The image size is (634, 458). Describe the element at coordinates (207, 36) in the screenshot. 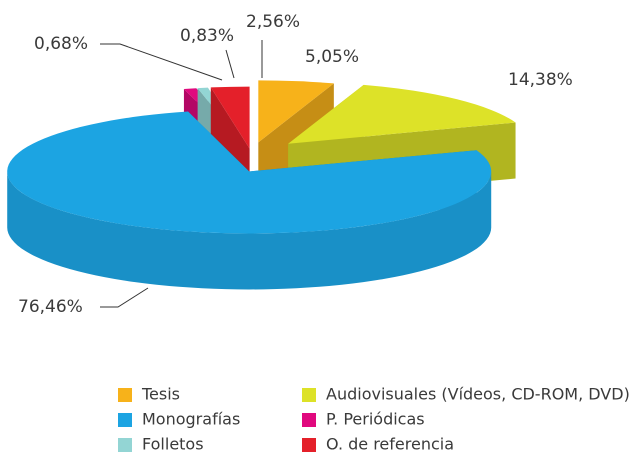

I see `value-label: 0,83%` at that location.